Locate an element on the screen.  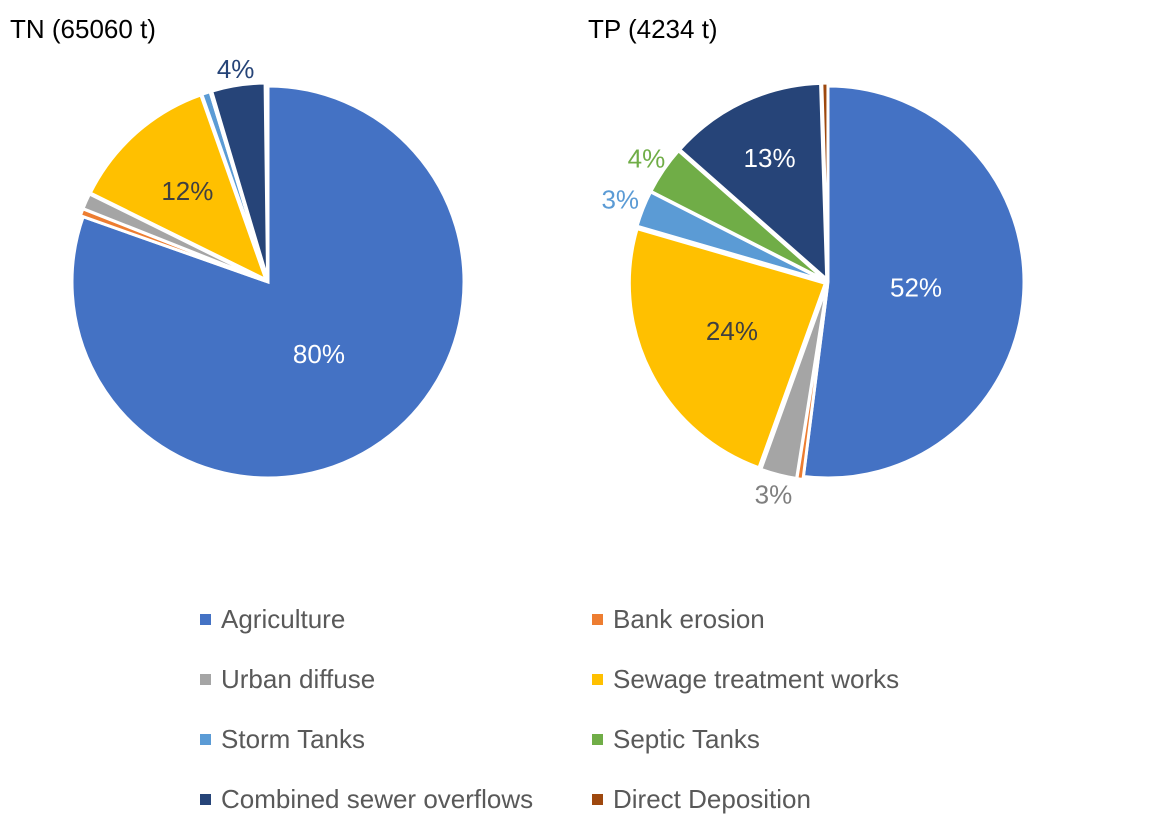
tp-slice-agriculture is located at coordinates (913, 282).